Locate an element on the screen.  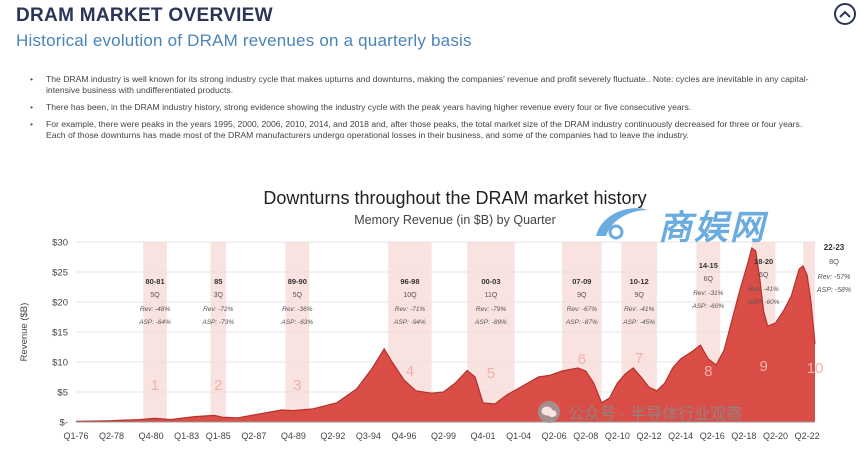
downturn-number: 5 is located at coordinates (491, 373).